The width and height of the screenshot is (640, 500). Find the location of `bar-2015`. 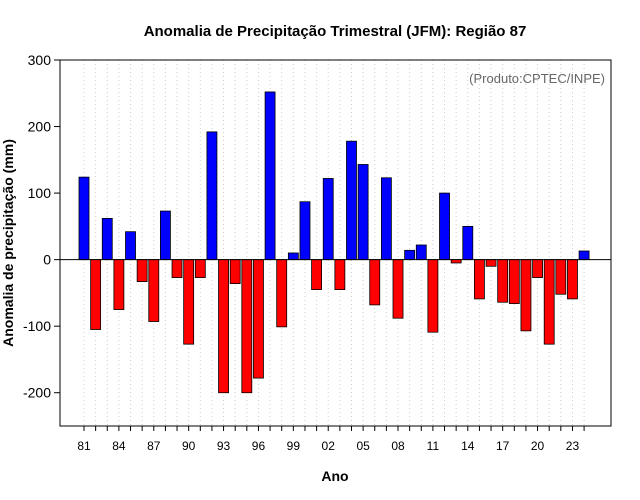

bar-2015 is located at coordinates (479, 279).